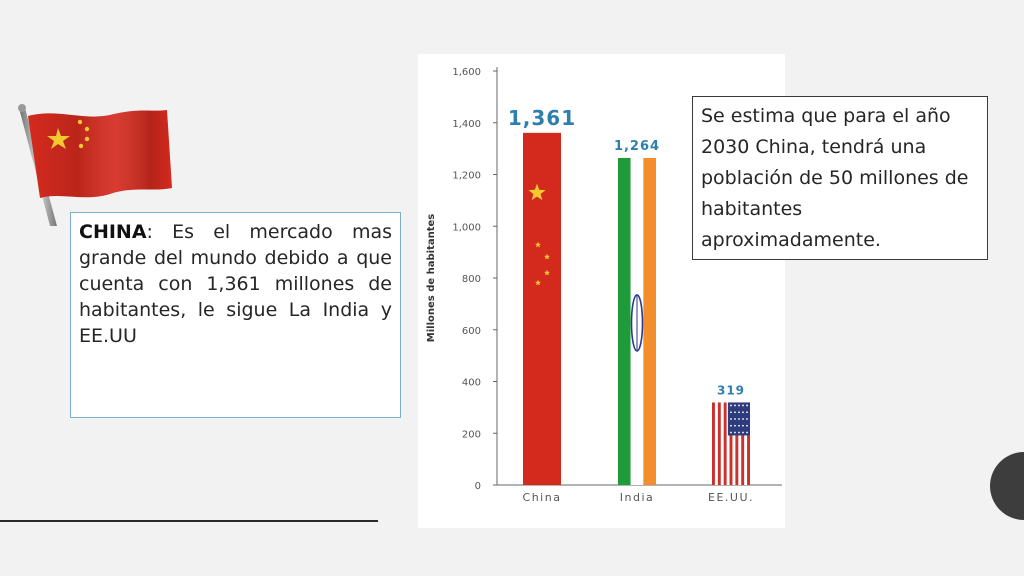  What do you see at coordinates (431, 278) in the screenshot?
I see `y-axis-title: Millones de habitantes` at bounding box center [431, 278].